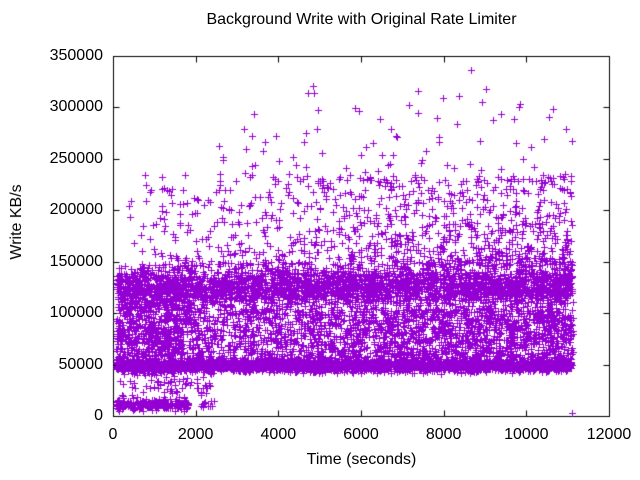 This screenshot has height=480, width=640. I want to click on x-tick-label: 2000, so click(195, 434).